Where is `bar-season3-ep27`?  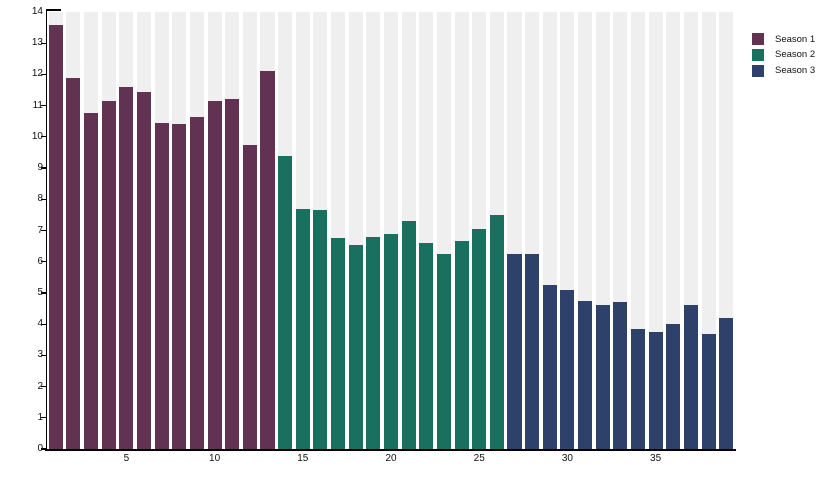 bar-season3-ep27 is located at coordinates (514, 351).